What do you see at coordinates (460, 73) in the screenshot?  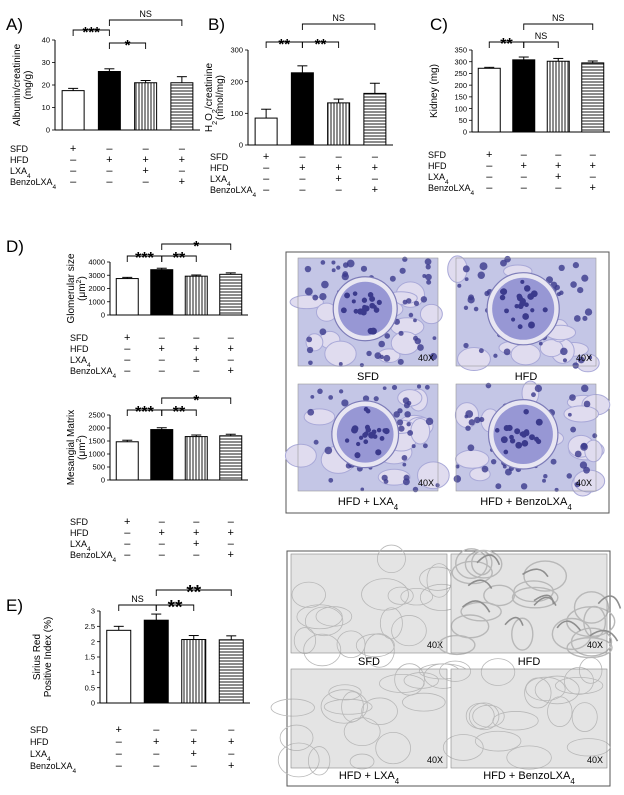 I see `y-tick-label: 250` at bounding box center [460, 73].